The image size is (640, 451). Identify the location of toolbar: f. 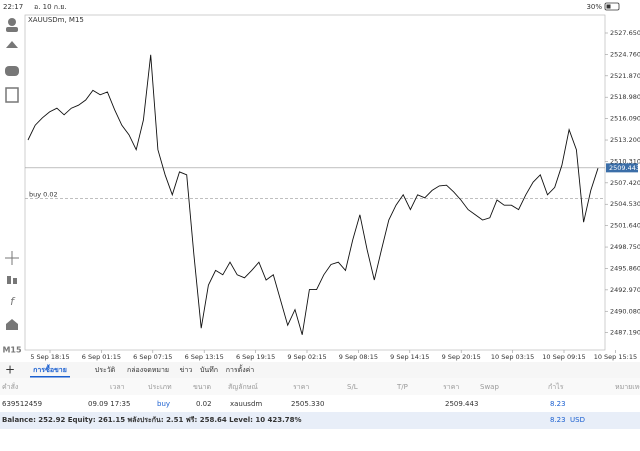
(12, 174).